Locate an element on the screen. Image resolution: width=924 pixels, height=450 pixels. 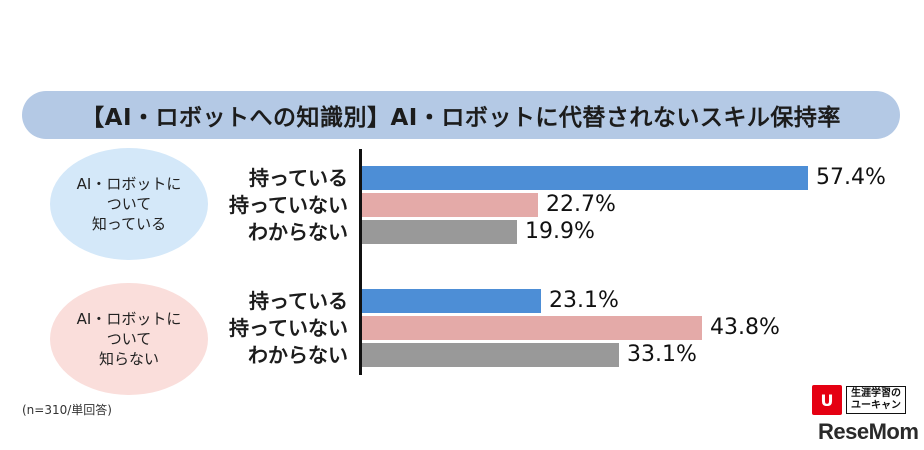
bar-value-label: 57.4% is located at coordinates (851, 177).